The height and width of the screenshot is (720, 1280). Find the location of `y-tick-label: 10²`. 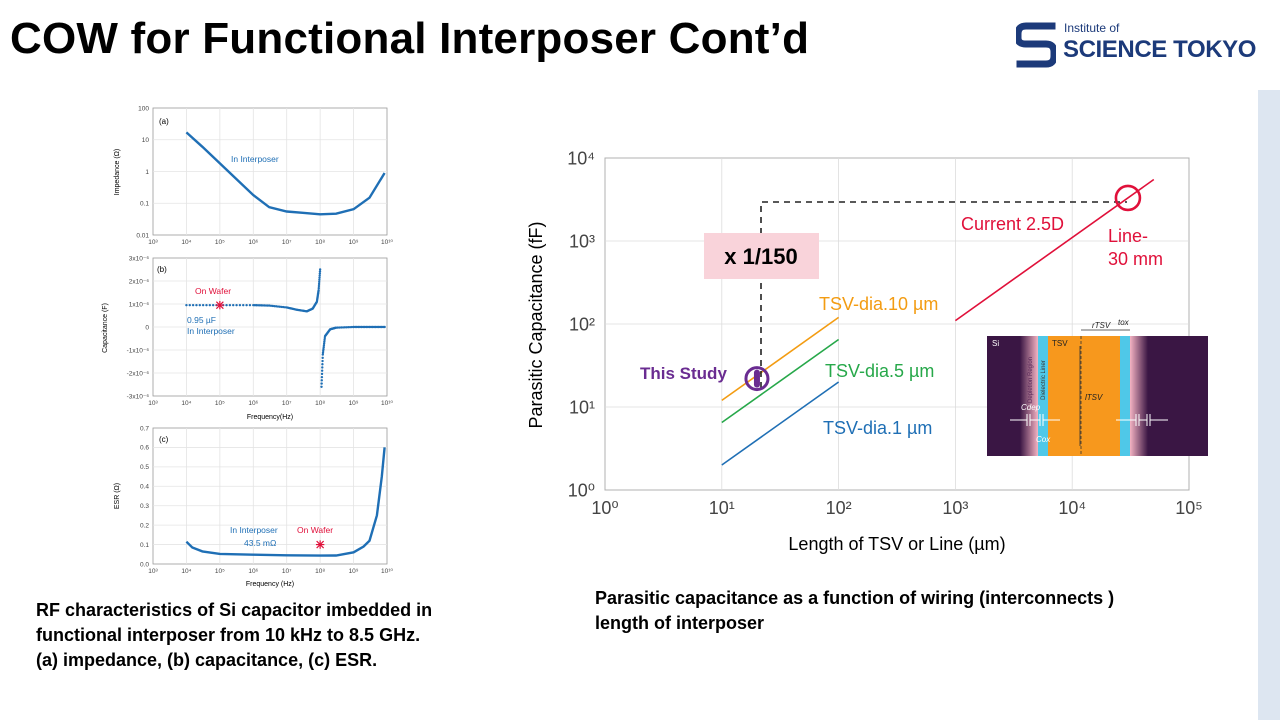

y-tick-label: 10² is located at coordinates (582, 324).